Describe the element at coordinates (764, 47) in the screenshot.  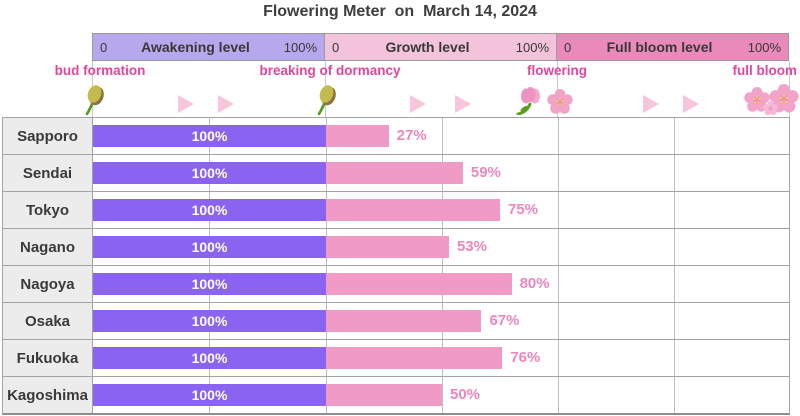
I see `full-bloom-max-label: 100%` at that location.